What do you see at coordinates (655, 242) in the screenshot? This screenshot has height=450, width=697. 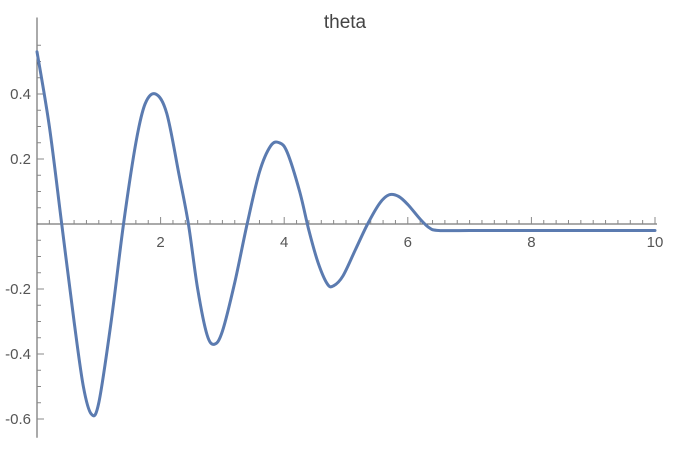 I see `x-tick-label: 10` at bounding box center [655, 242].